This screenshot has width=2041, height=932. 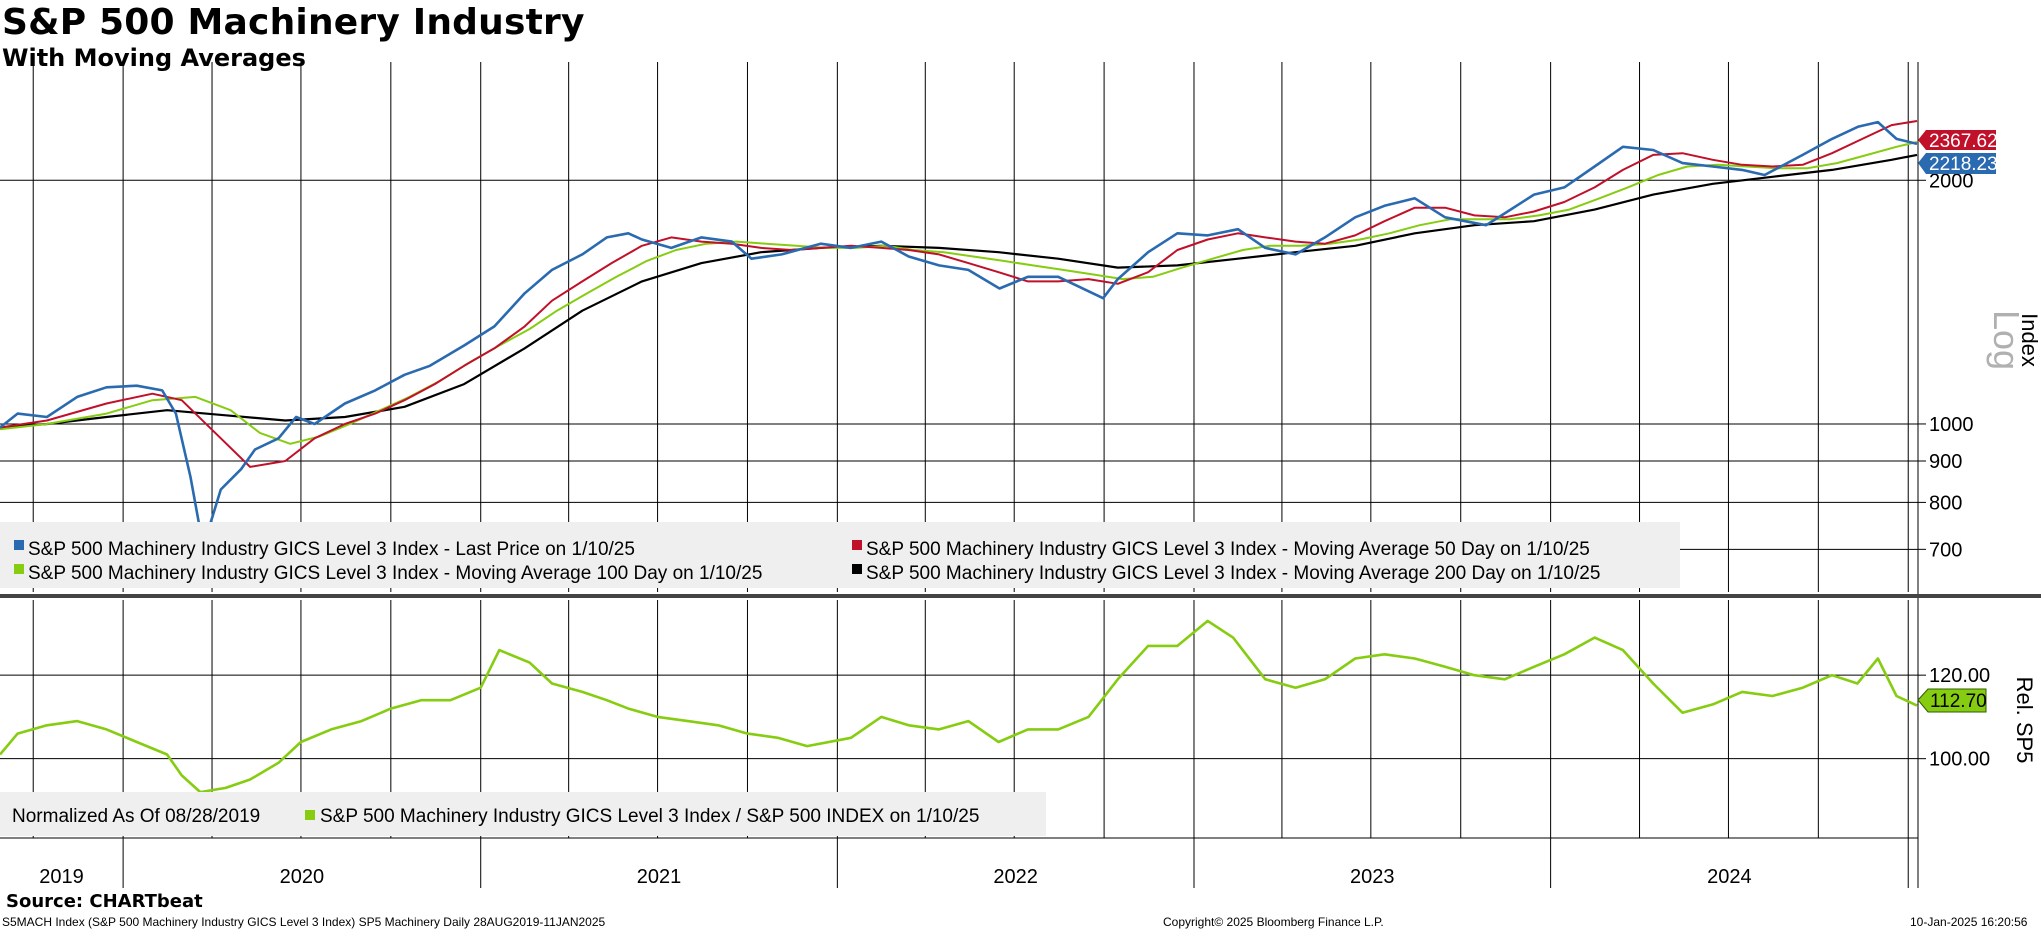 I want to click on last-value-tag-price: 2218.23, so click(x=1958, y=164).